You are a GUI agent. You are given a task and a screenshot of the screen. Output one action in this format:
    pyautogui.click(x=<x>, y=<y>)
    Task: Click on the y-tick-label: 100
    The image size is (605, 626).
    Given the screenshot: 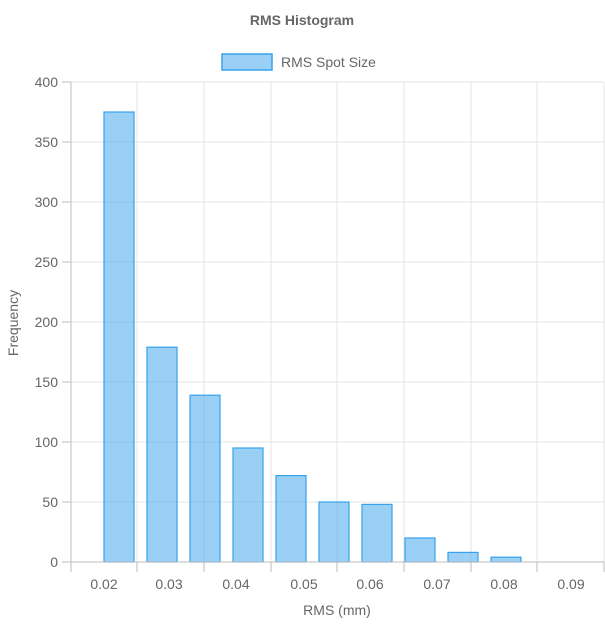 What is the action you would take?
    pyautogui.click(x=47, y=442)
    